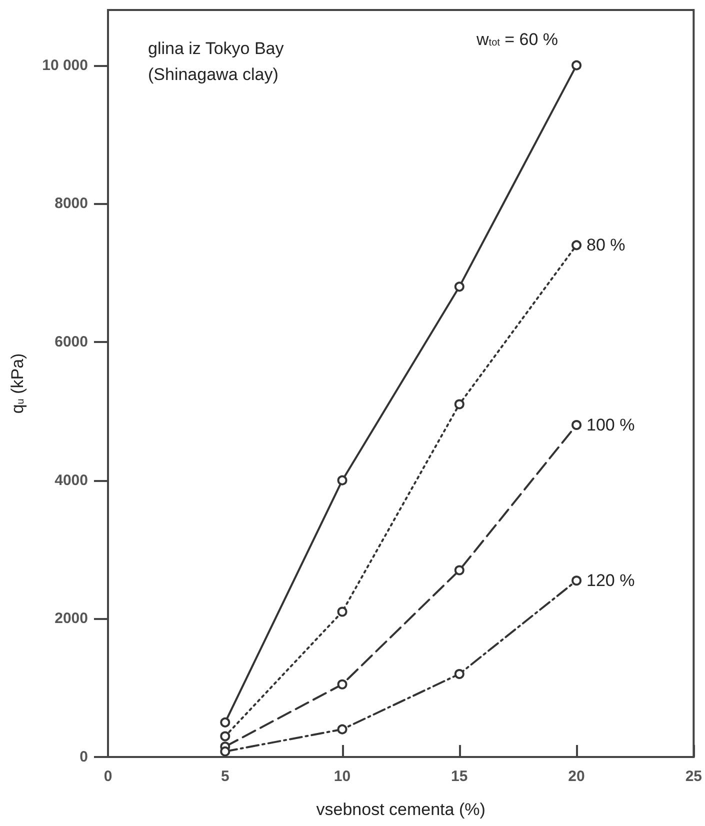 This screenshot has width=705, height=826. I want to click on y-tick-label: 6000, so click(71, 342).